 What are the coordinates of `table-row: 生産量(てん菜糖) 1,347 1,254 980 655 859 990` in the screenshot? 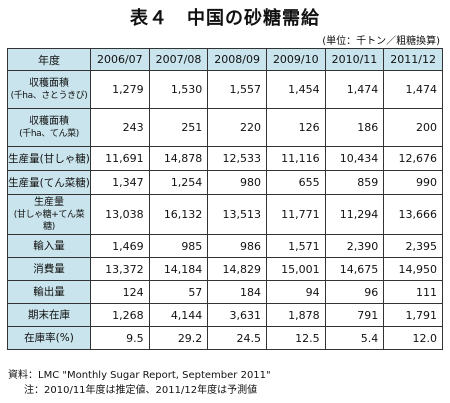 It's located at (225, 182).